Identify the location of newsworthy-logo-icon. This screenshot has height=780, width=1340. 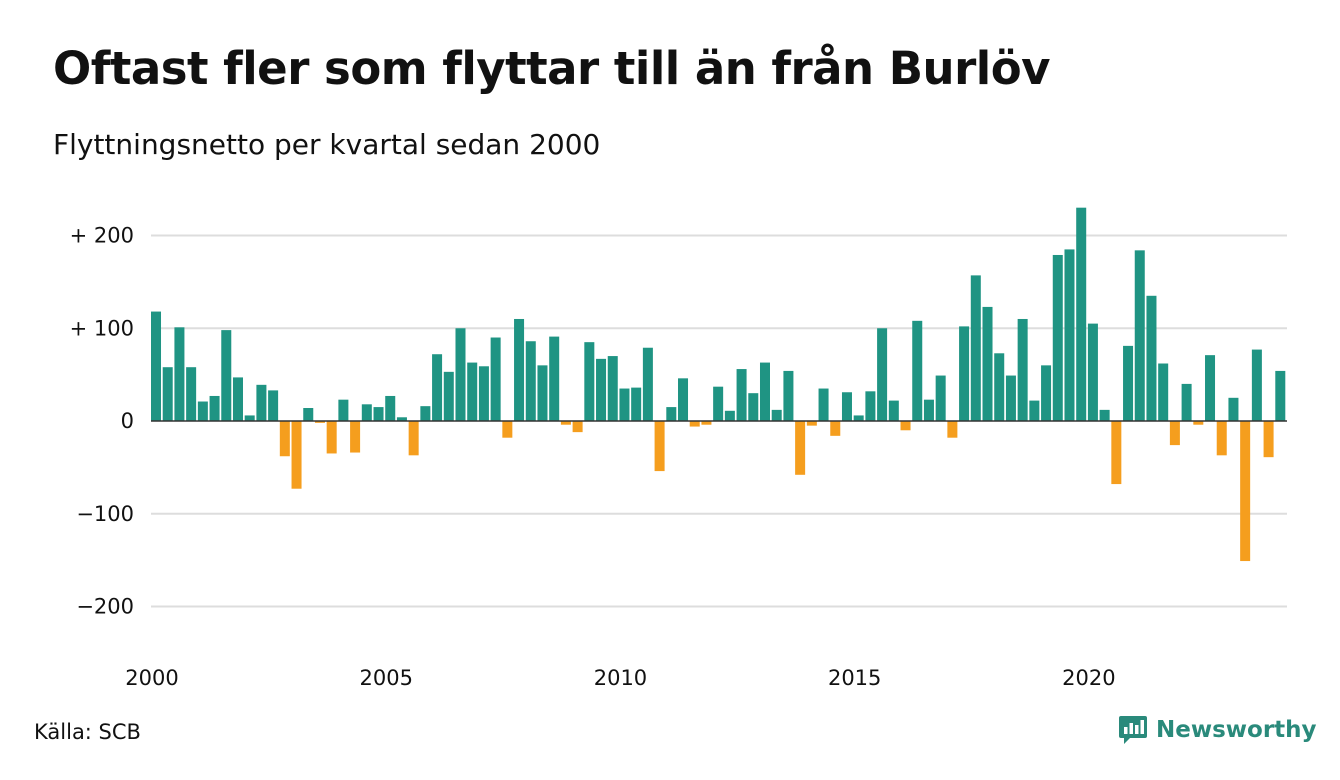
(1133, 730).